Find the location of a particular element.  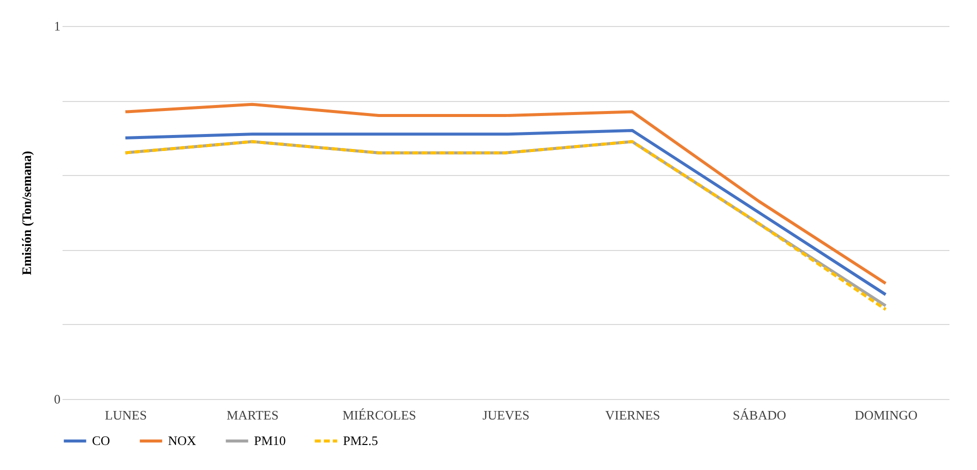

x-tick-label: VIERNES is located at coordinates (632, 415).